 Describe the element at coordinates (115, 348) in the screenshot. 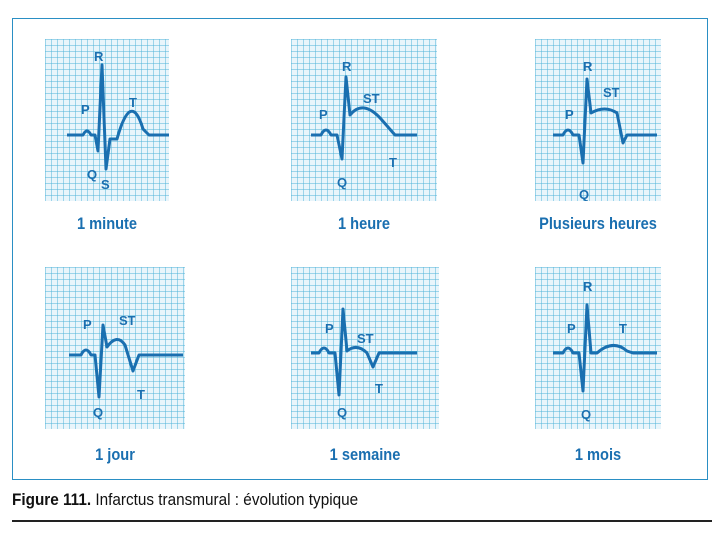

I see `ecg-trace-1-jour: P ST Q T` at that location.